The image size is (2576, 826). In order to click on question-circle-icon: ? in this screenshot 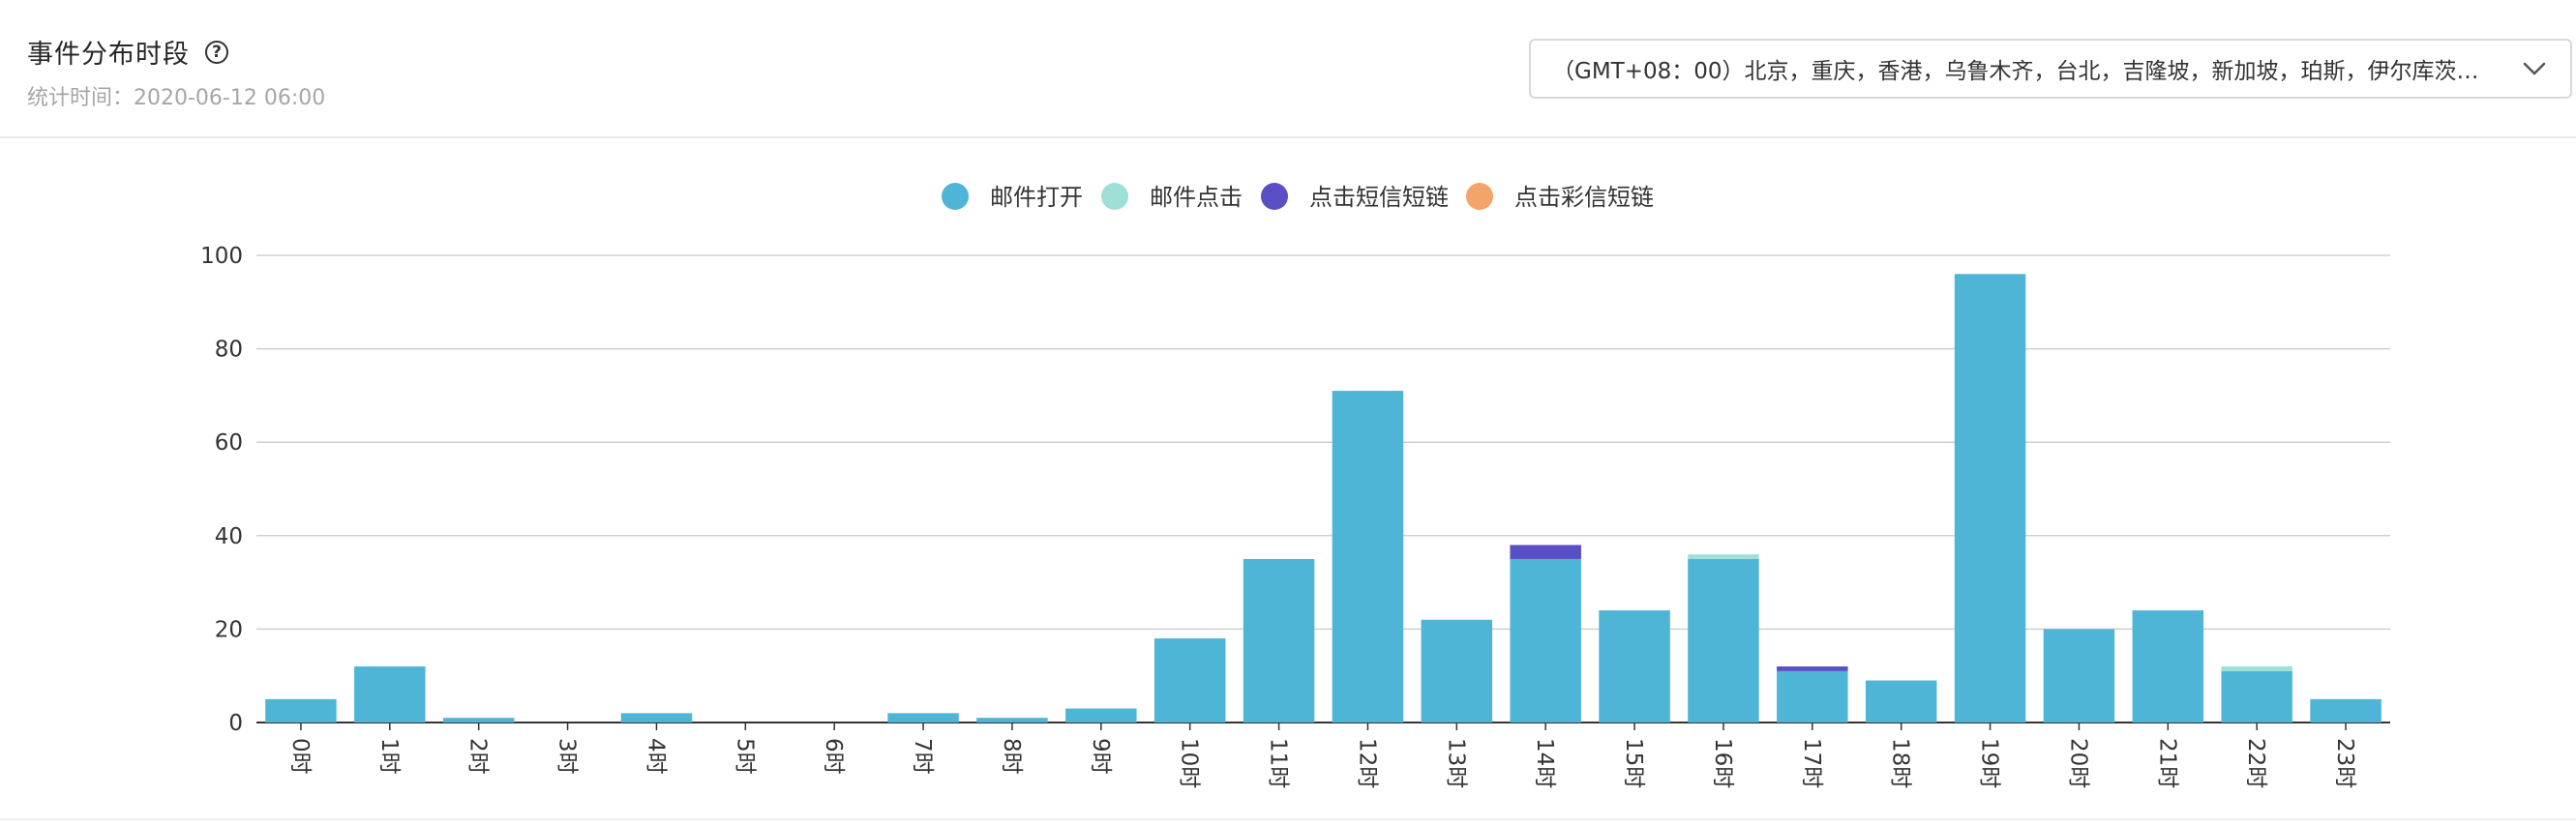, I will do `click(216, 52)`.